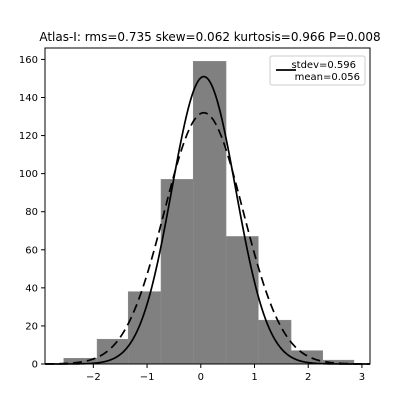 The image size is (409, 409). What do you see at coordinates (31, 250) in the screenshot?
I see `y-tick-label-3: 60` at bounding box center [31, 250].